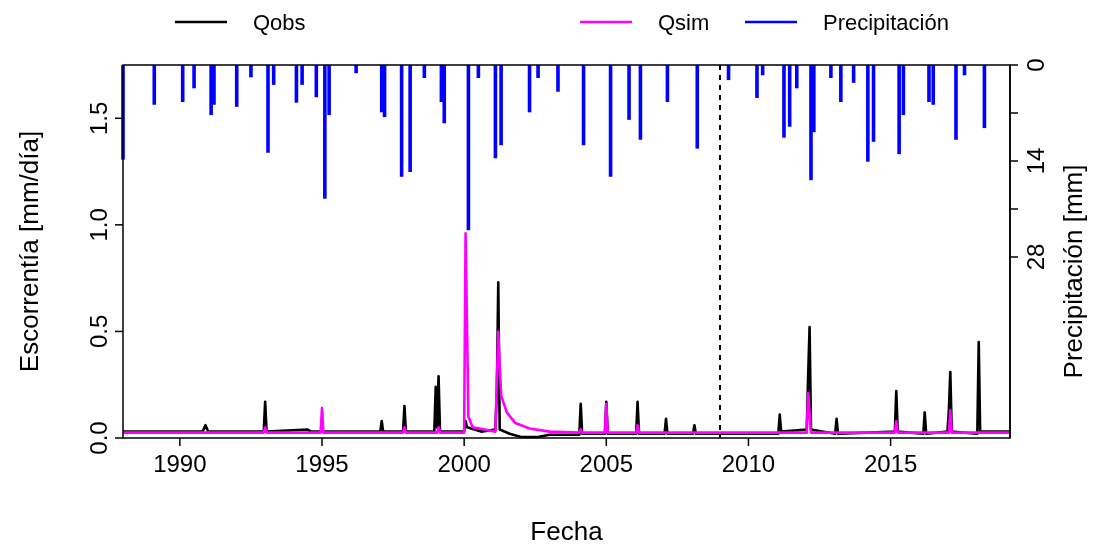 Image resolution: width=1096 pixels, height=548 pixels. What do you see at coordinates (464, 463) in the screenshot?
I see `x-tick-label: 2000` at bounding box center [464, 463].